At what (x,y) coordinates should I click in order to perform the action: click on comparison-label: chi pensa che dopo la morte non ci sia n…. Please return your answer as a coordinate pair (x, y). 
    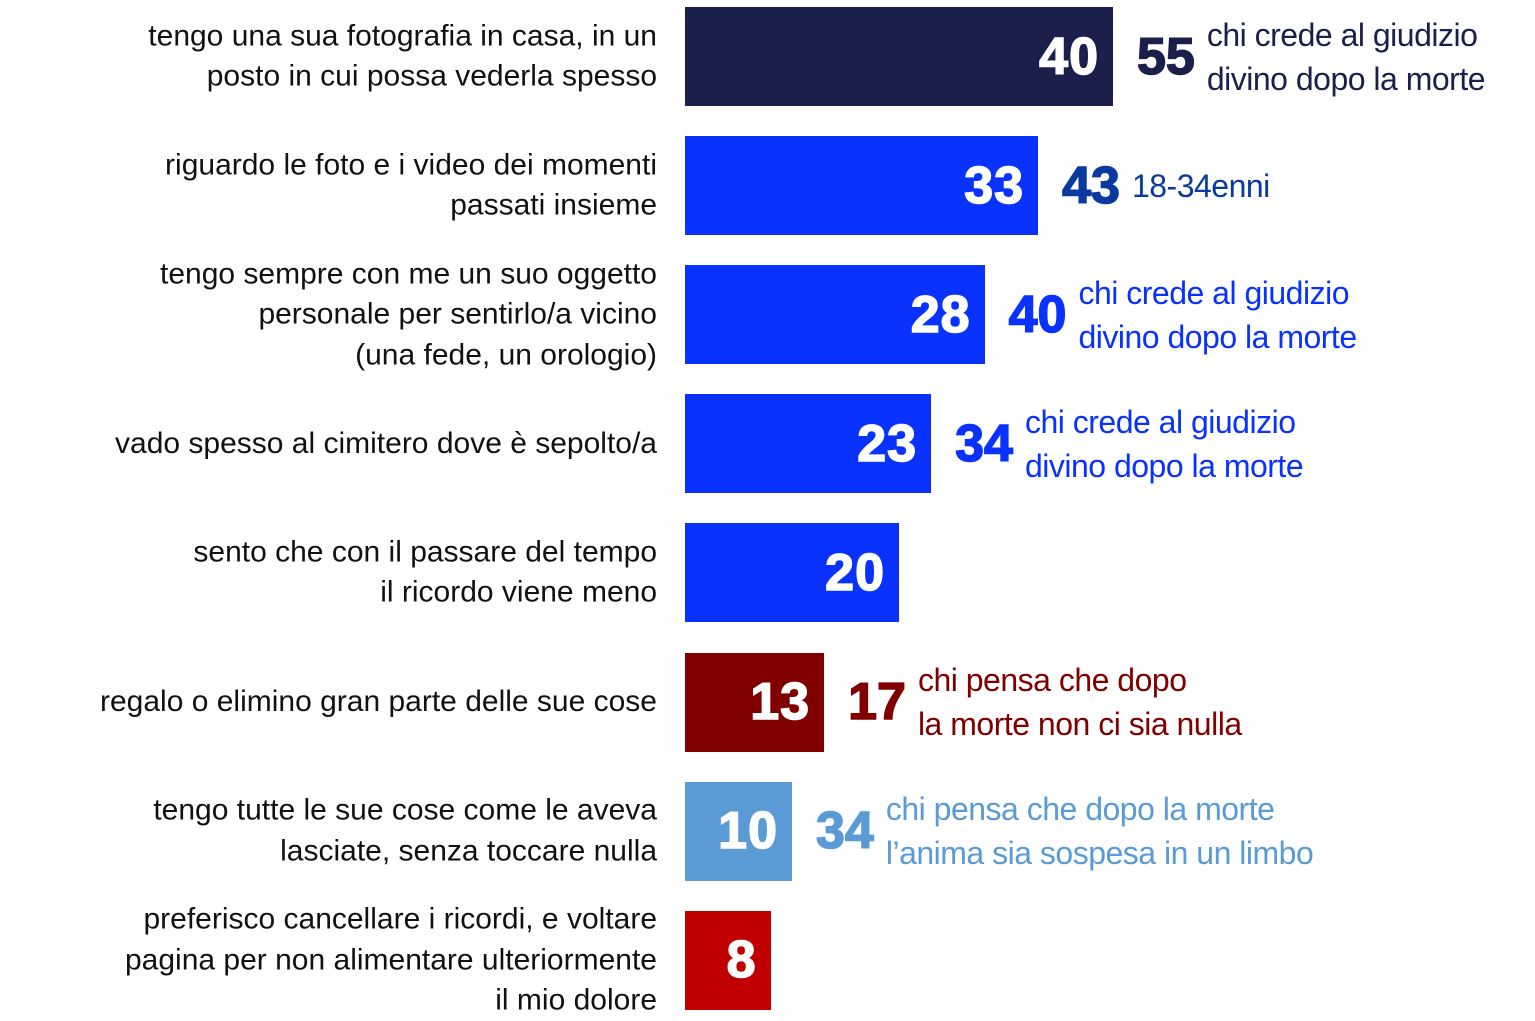
    Looking at the image, I should click on (1079, 702).